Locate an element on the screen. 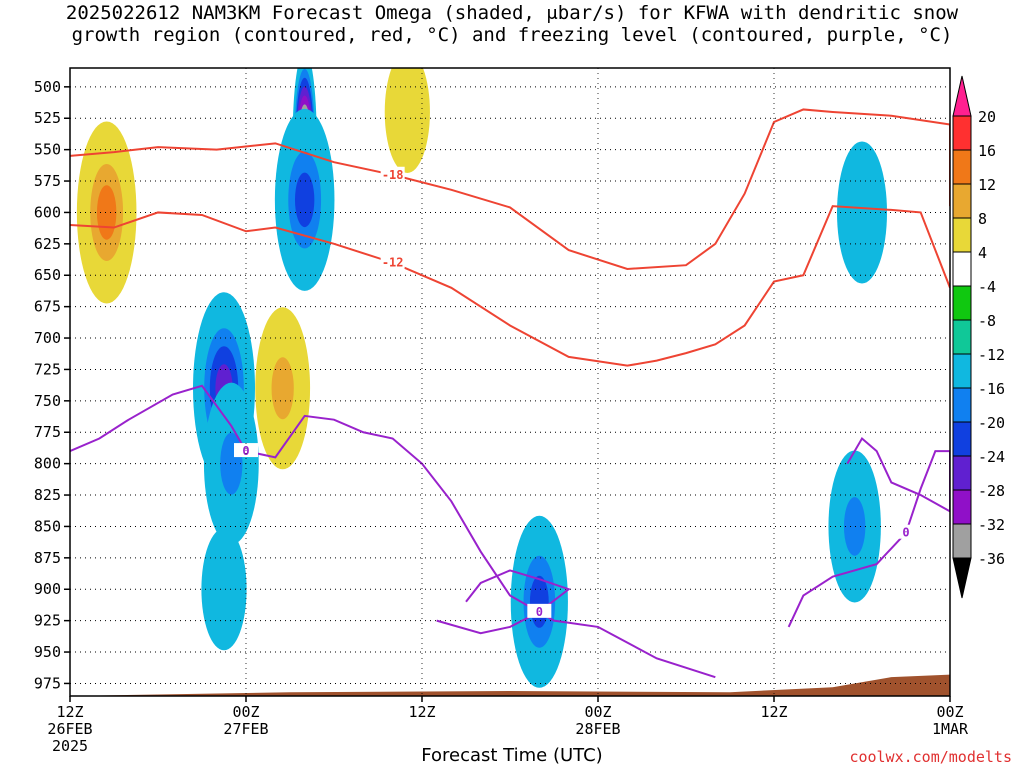  credit-link: coolwx.com/modelts is located at coordinates (930, 757).